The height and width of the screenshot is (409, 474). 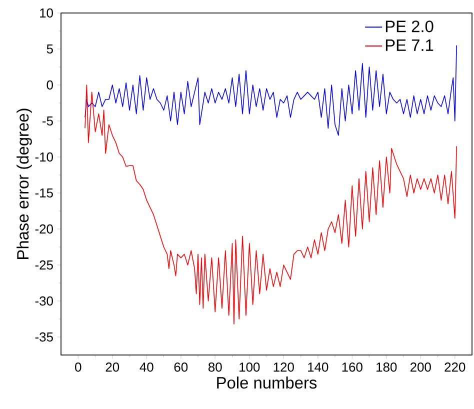 I want to click on x-tick-label: 60, so click(x=181, y=367).